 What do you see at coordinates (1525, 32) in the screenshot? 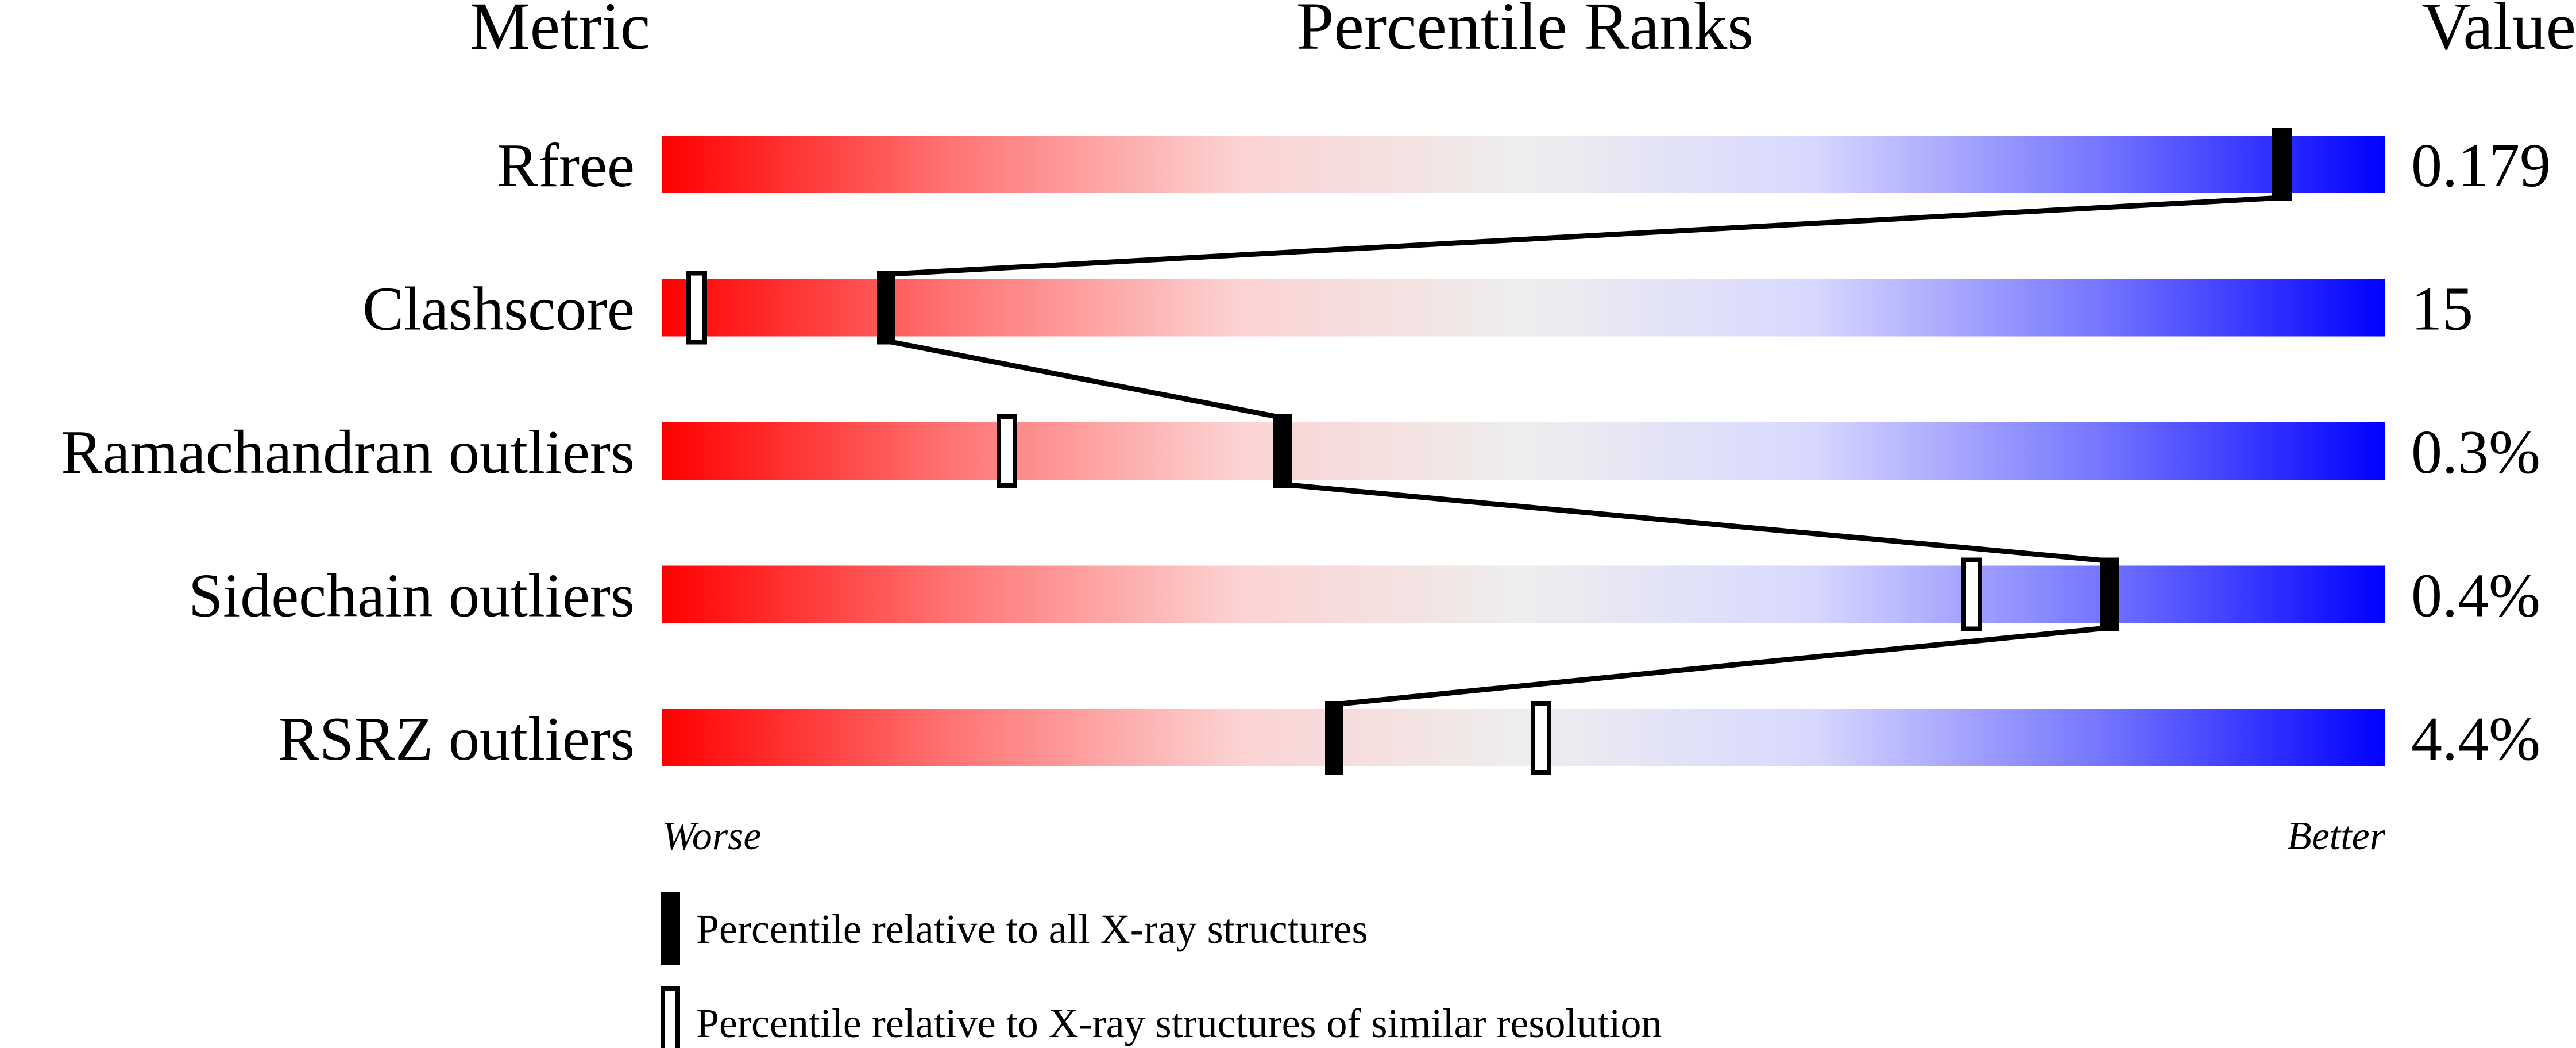
I see `header-percentile-ranks: Percentile Ranks` at bounding box center [1525, 32].